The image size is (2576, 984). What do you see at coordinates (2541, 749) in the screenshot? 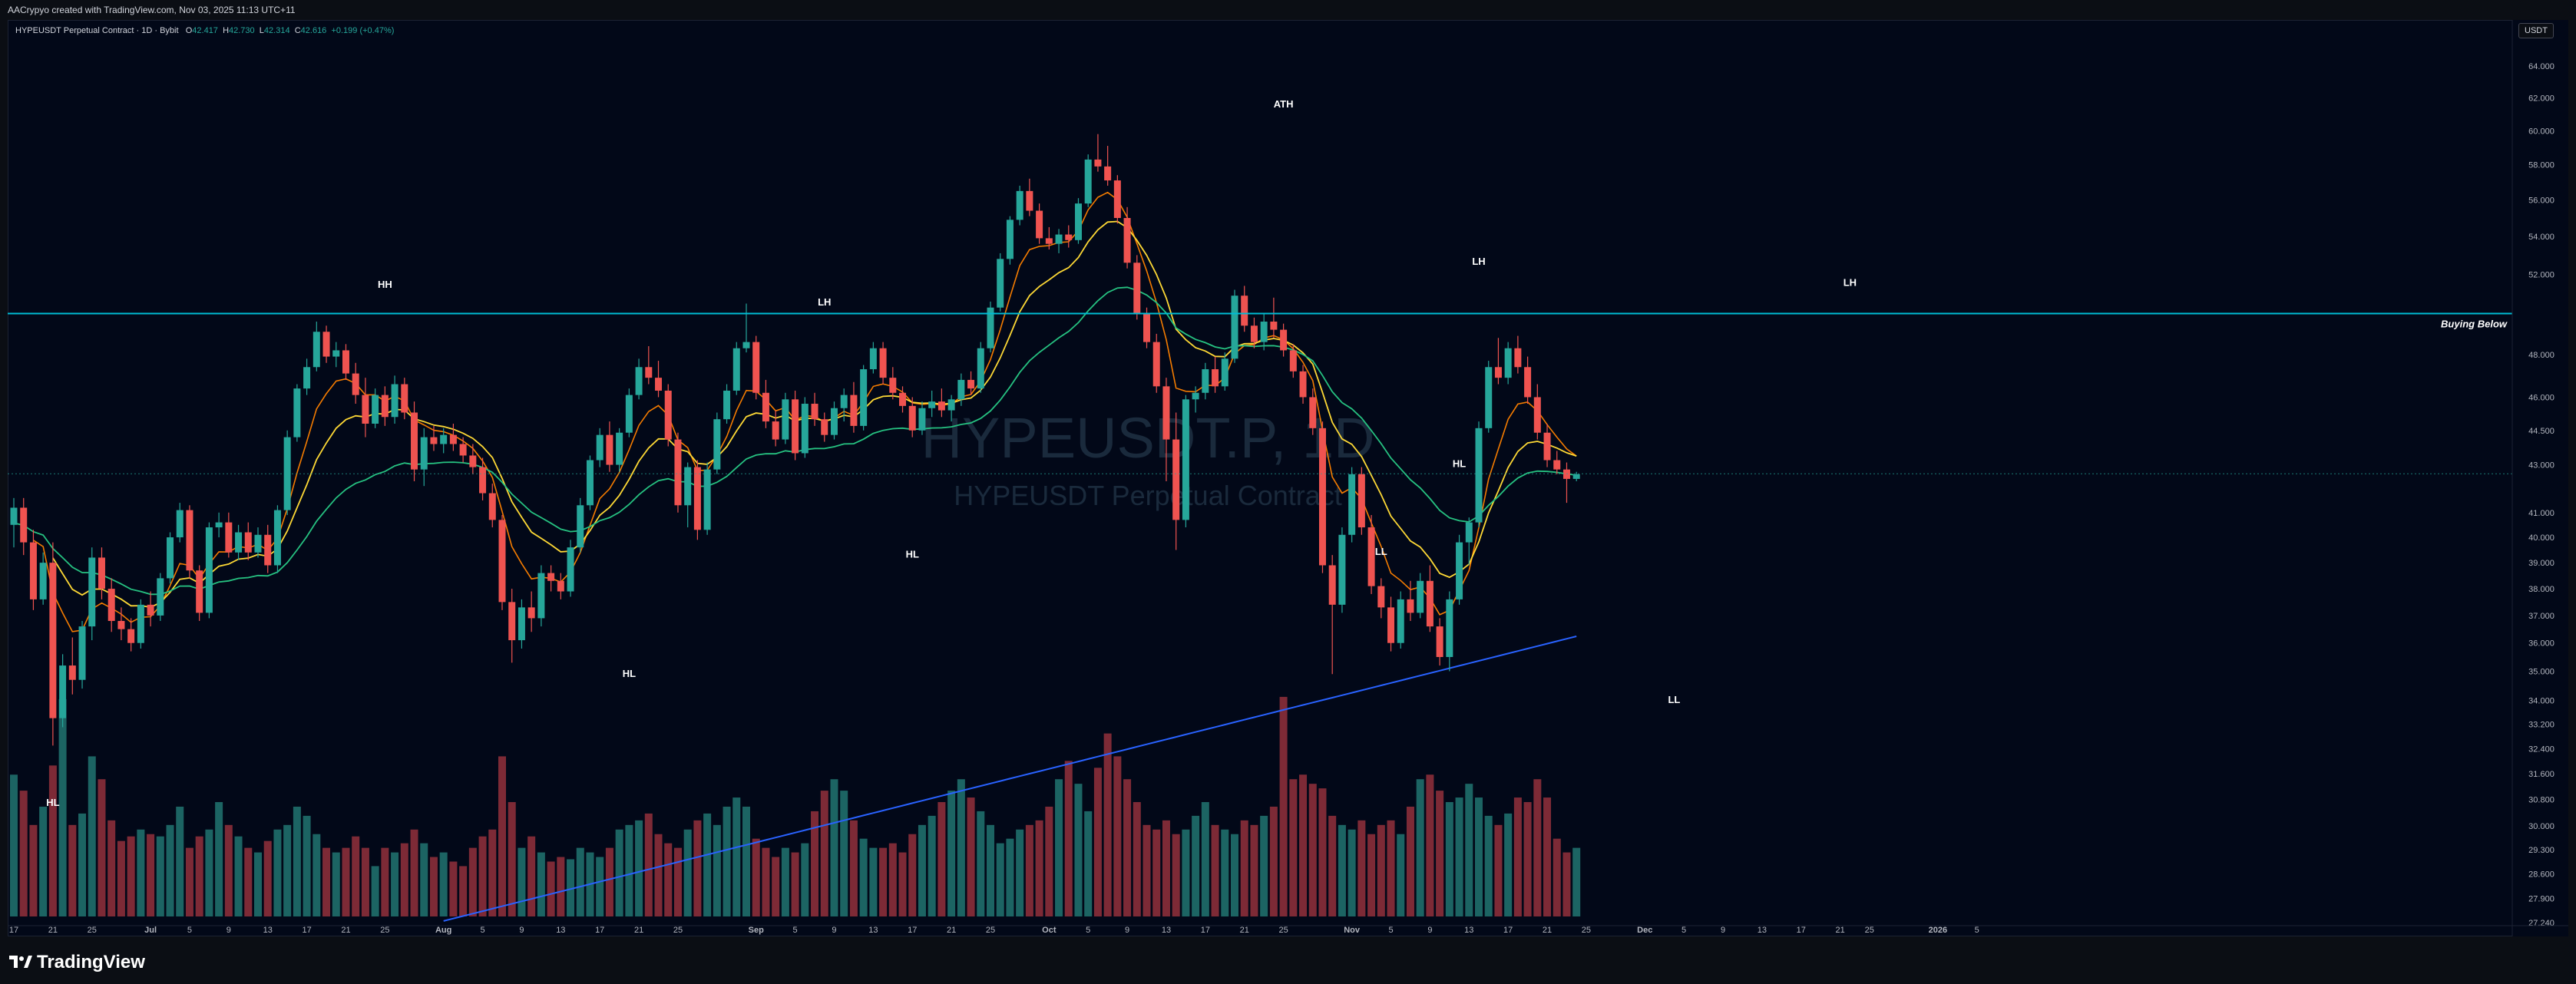
I see `price-tick-label: 32.400` at bounding box center [2541, 749].